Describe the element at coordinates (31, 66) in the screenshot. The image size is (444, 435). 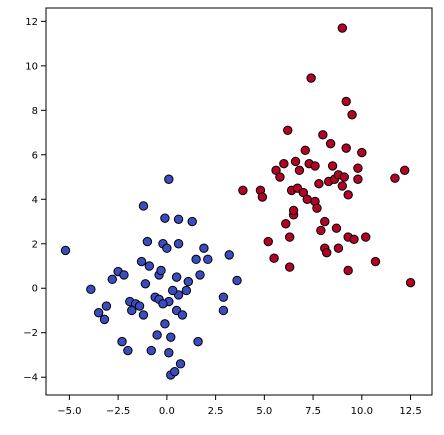
I see `y-tick-label: 10` at that location.